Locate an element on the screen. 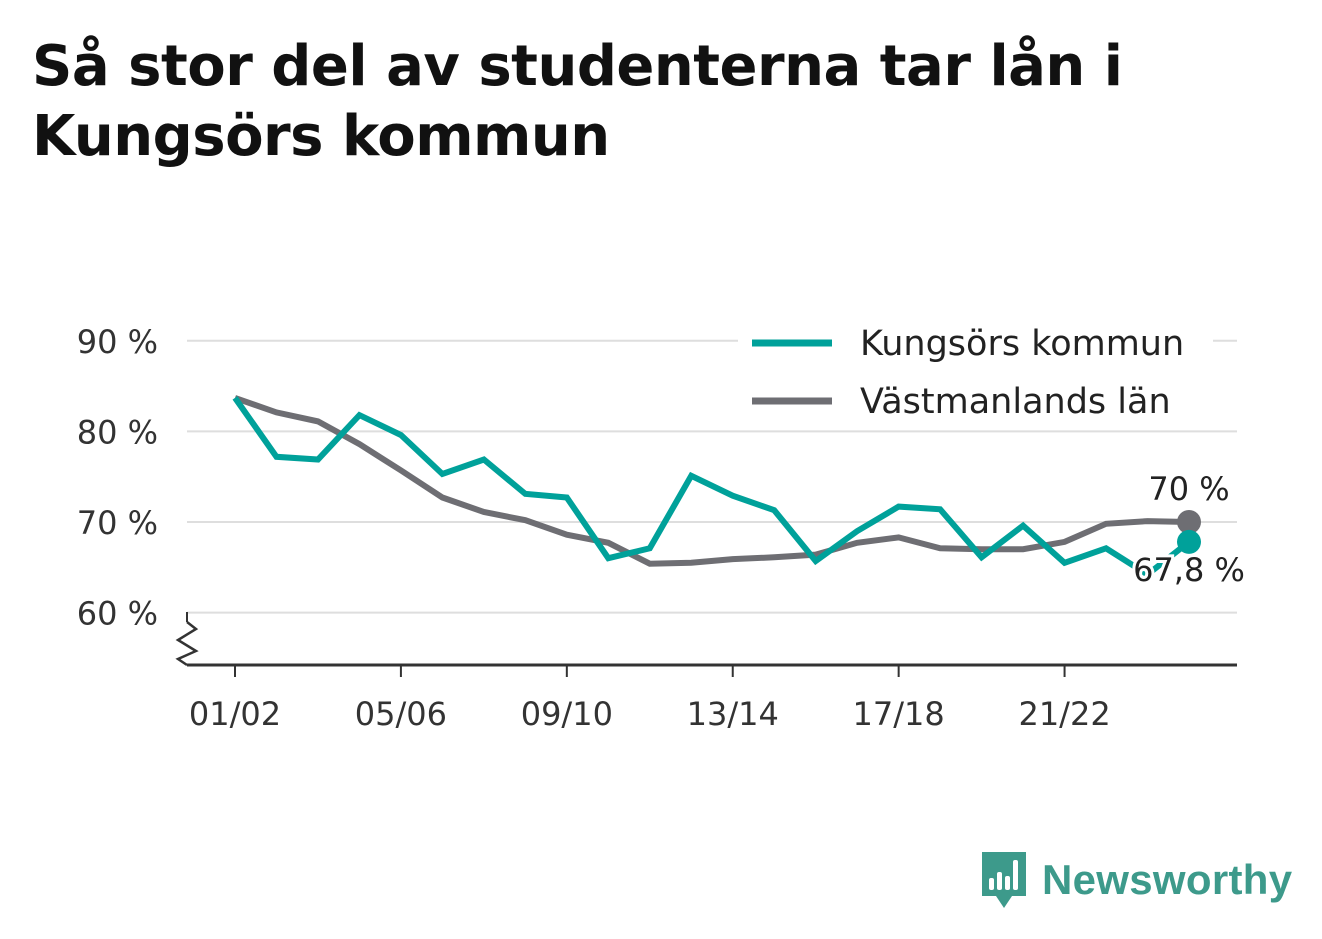  y-tick-label: 60 % is located at coordinates (117, 614).